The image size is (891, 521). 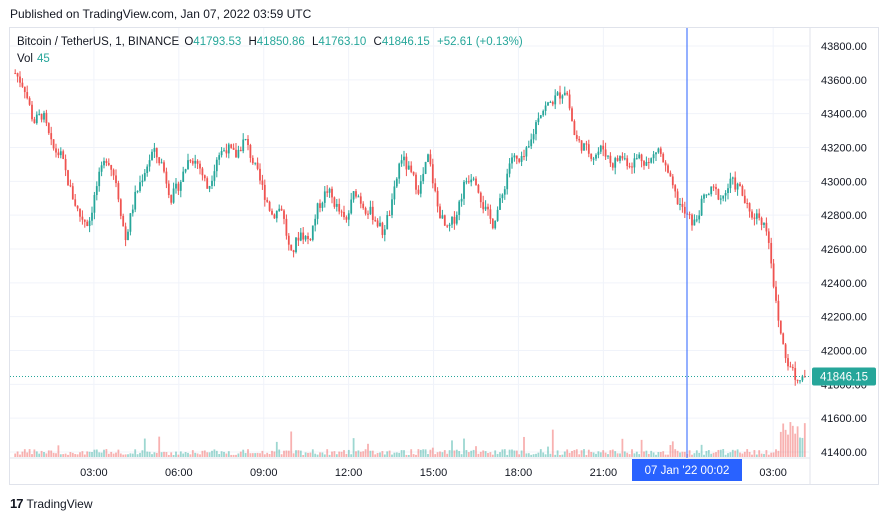 I want to click on tradingview-footer: 17 TradingView, so click(x=51, y=503).